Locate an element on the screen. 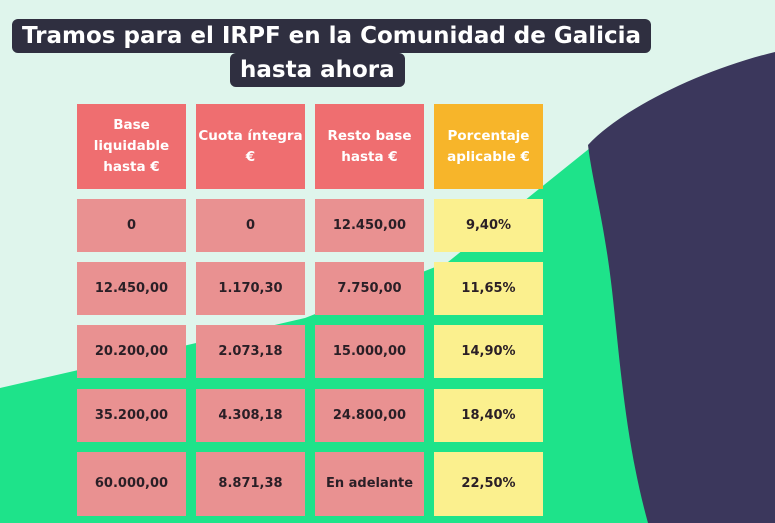 This screenshot has height=523, width=775. title-line-2: hasta ahora is located at coordinates (317, 70).